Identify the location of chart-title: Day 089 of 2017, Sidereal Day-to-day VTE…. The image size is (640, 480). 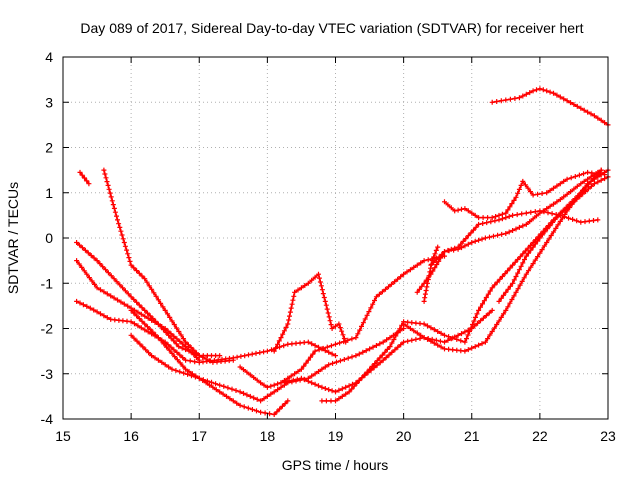
(331, 28).